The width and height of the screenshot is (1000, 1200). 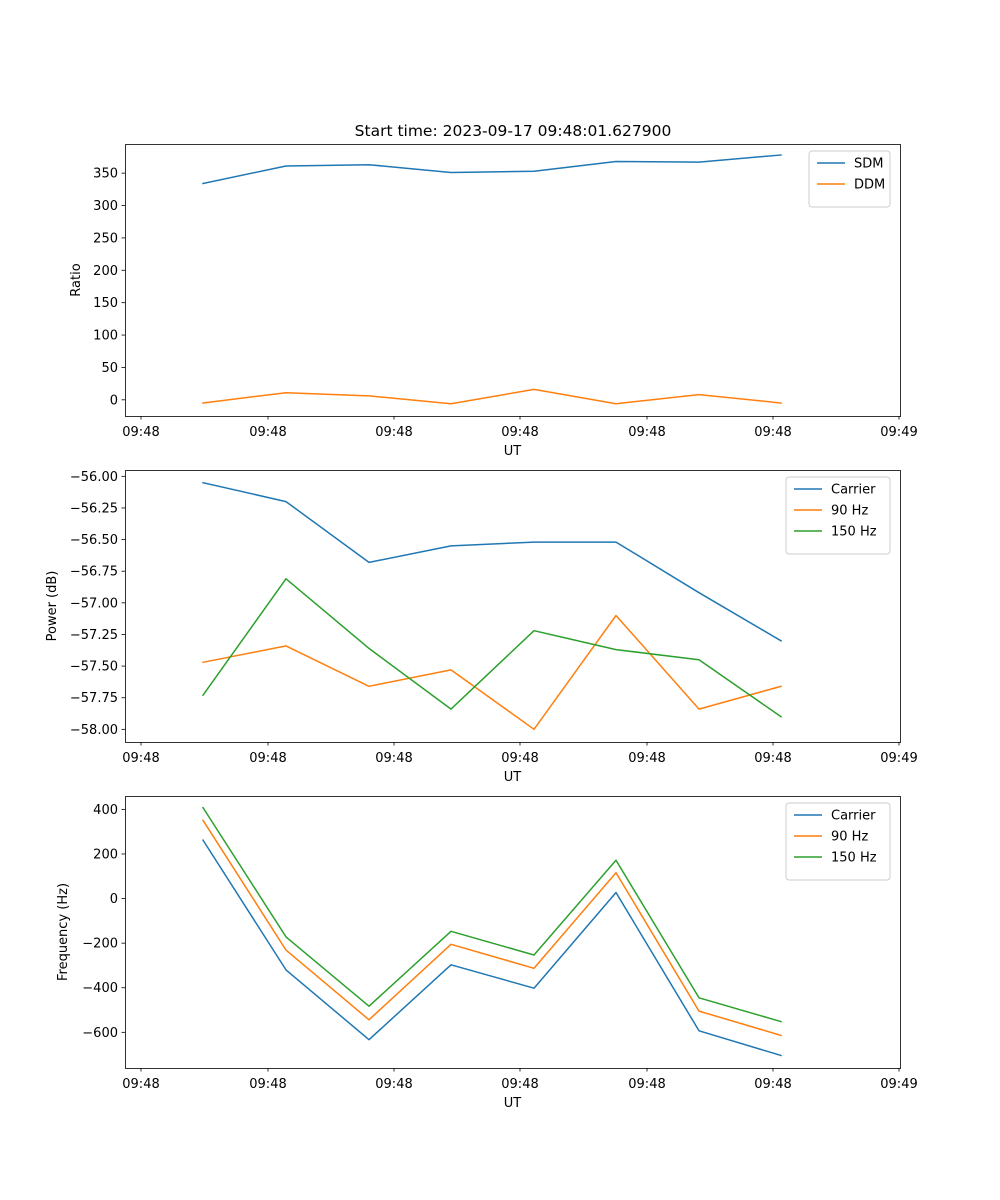 I want to click on y-tick-label: −56.25, so click(x=94, y=508).